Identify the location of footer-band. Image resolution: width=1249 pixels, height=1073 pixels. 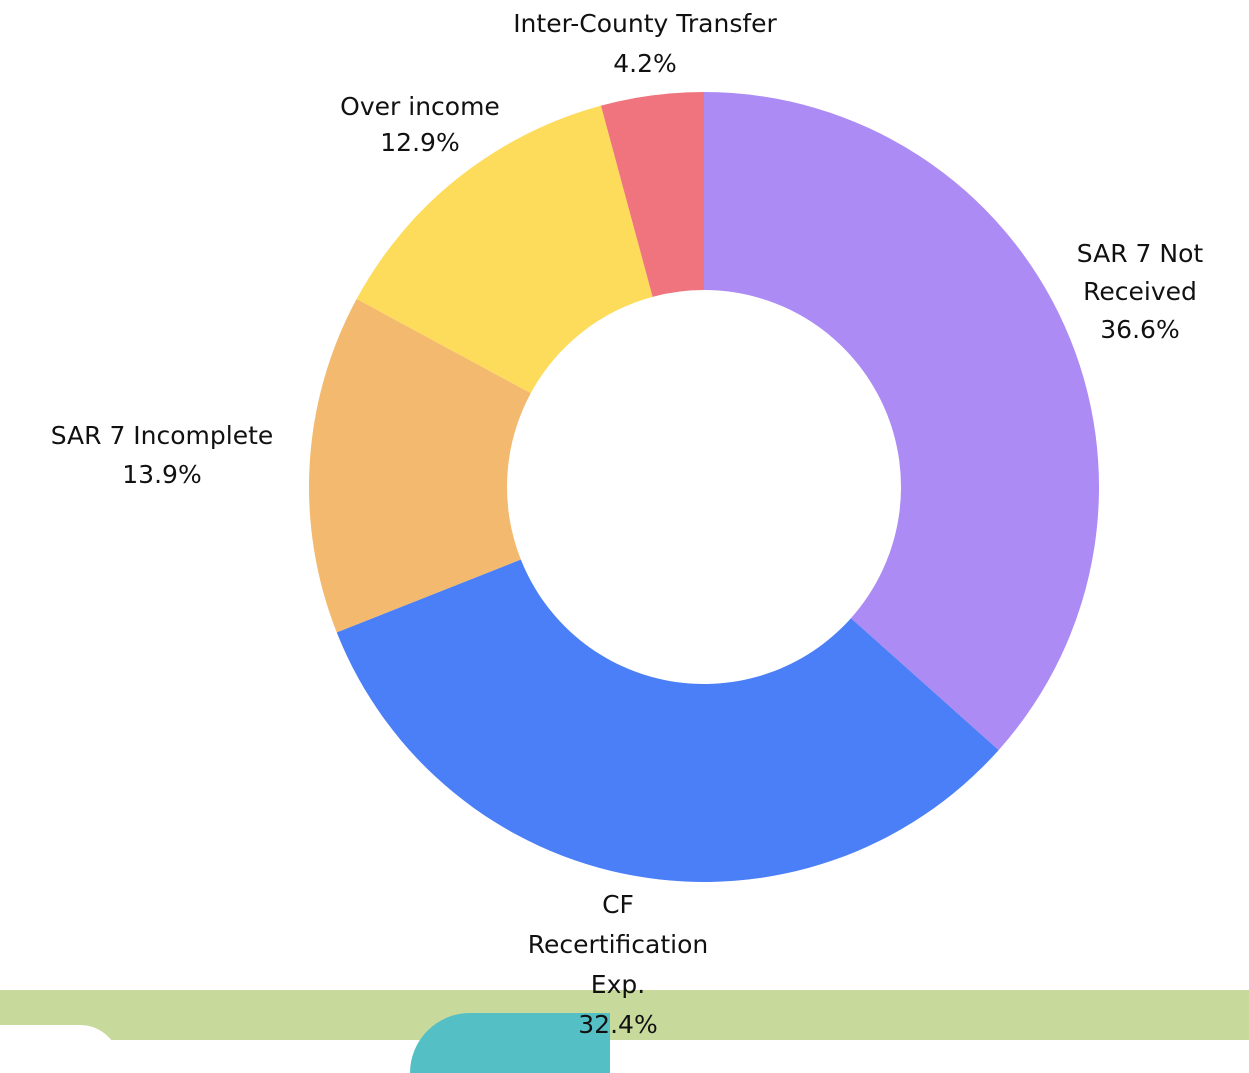
(624, 1015).